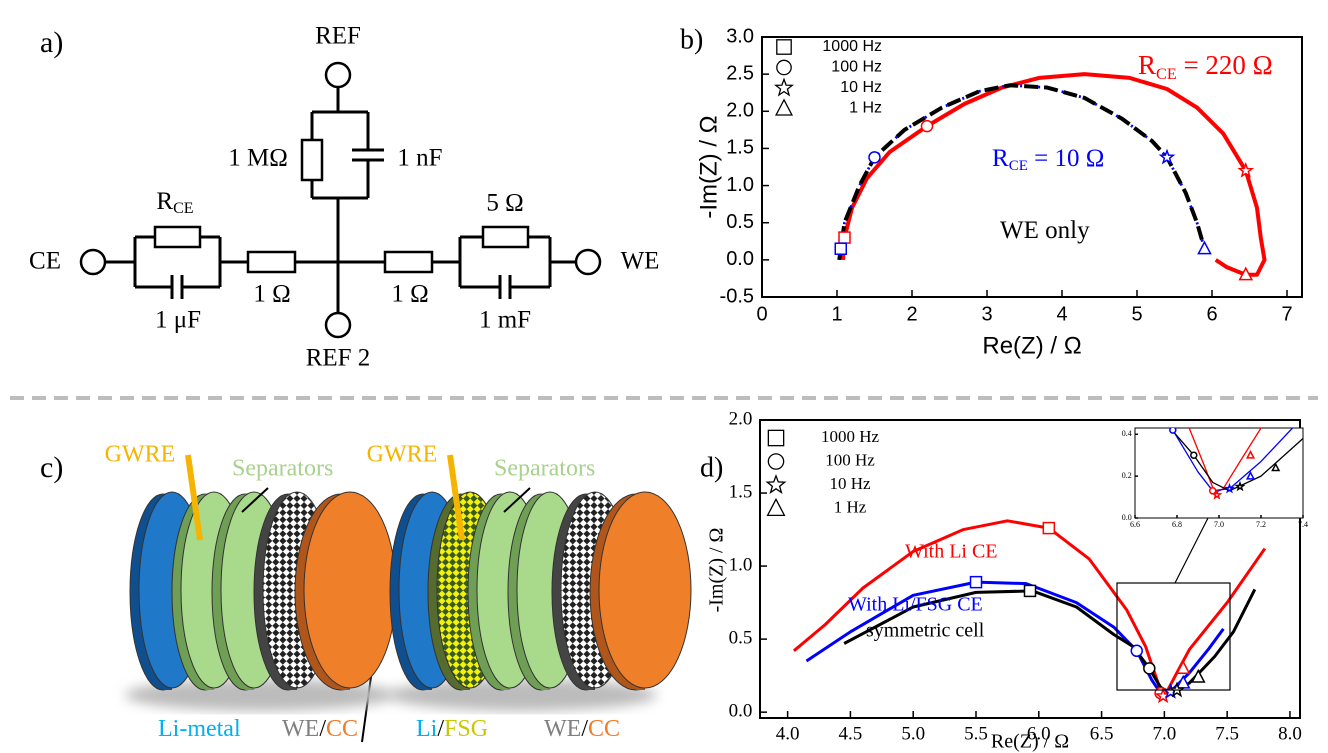  I want to click on reference-electrode, so click(456, 497).